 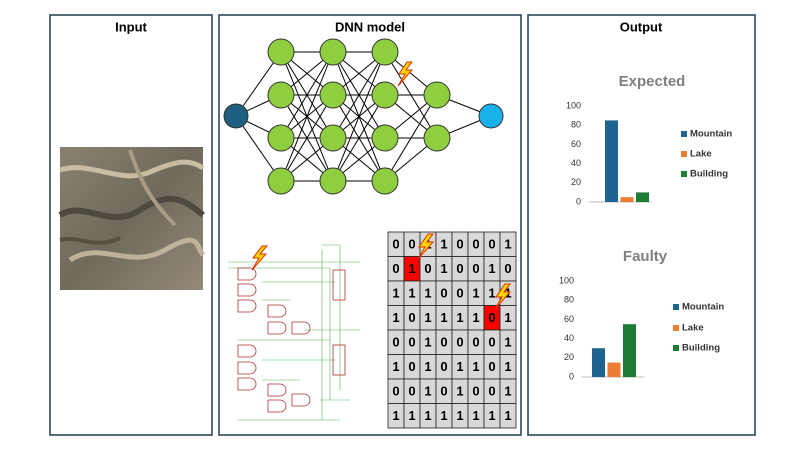 I want to click on legend-label: Mountain, so click(x=711, y=134).